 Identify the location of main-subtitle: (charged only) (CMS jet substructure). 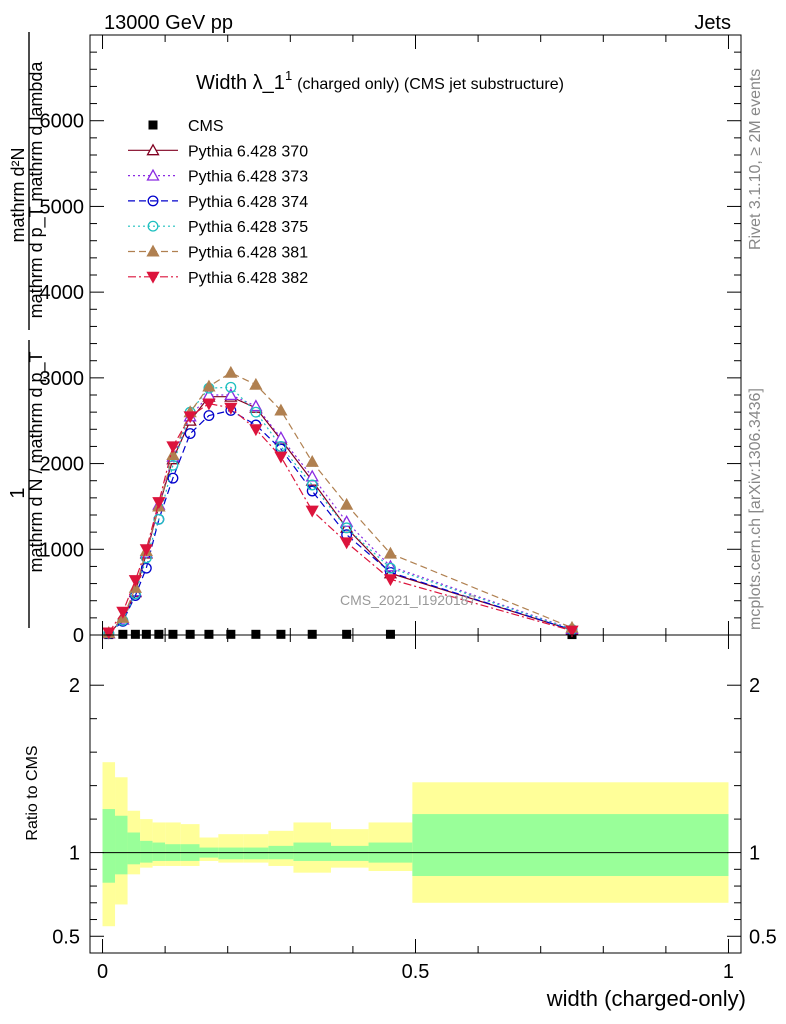
(430, 84).